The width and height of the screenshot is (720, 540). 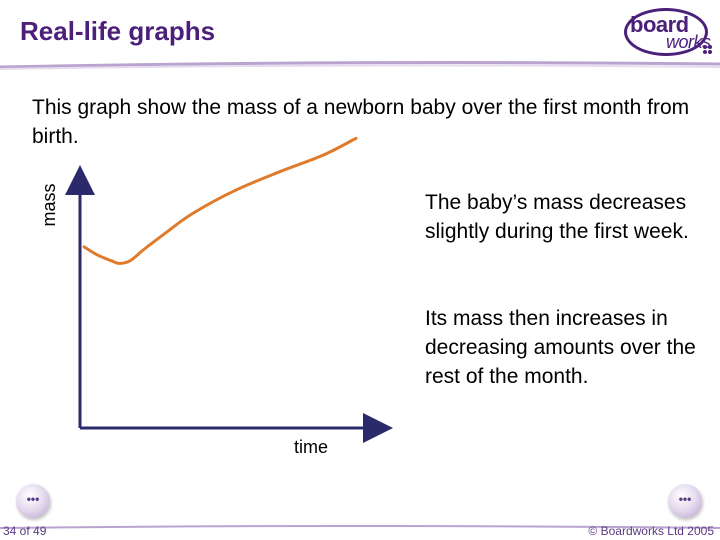 I want to click on next-dots-icon: •••, so click(x=685, y=499).